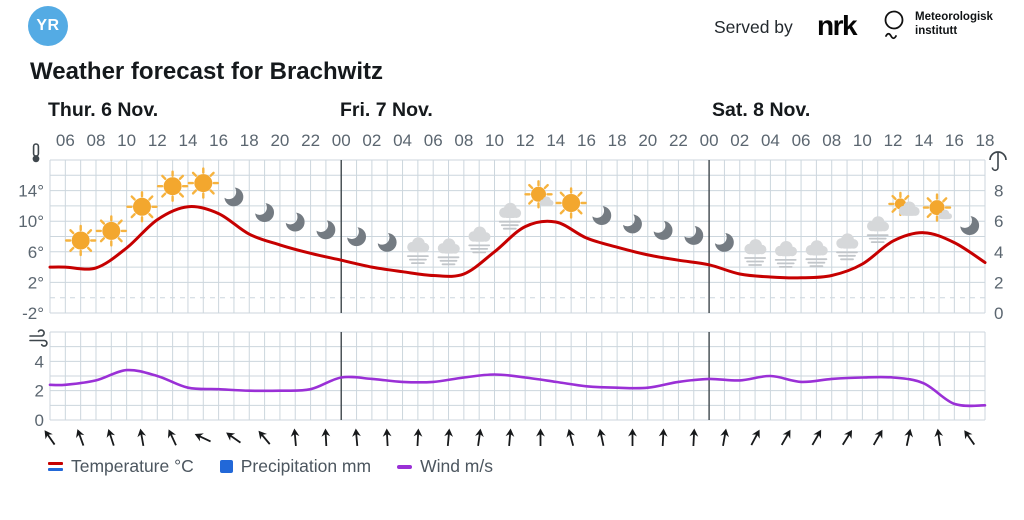  Describe the element at coordinates (998, 282) in the screenshot. I see `precipitation-axis-labels-tick: 2` at that location.